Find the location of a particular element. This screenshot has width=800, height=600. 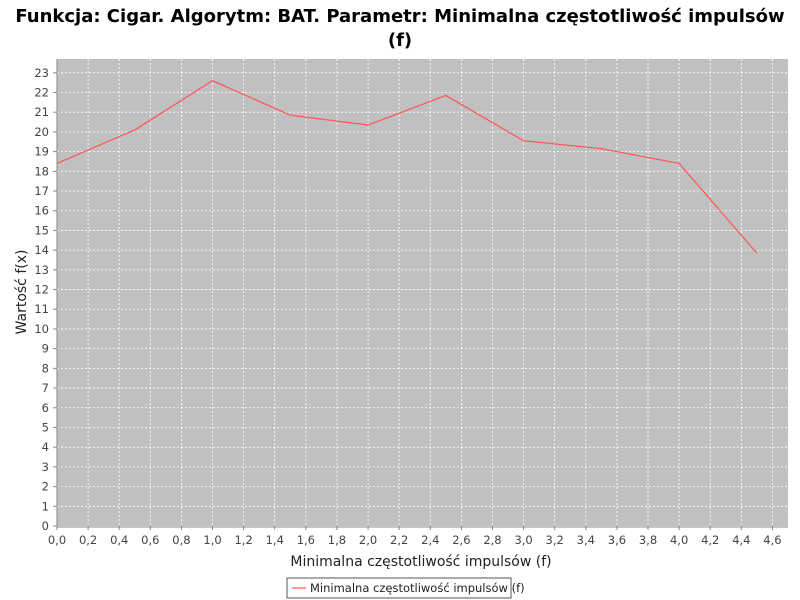

x-tick-label: 1,0 is located at coordinates (212, 540).